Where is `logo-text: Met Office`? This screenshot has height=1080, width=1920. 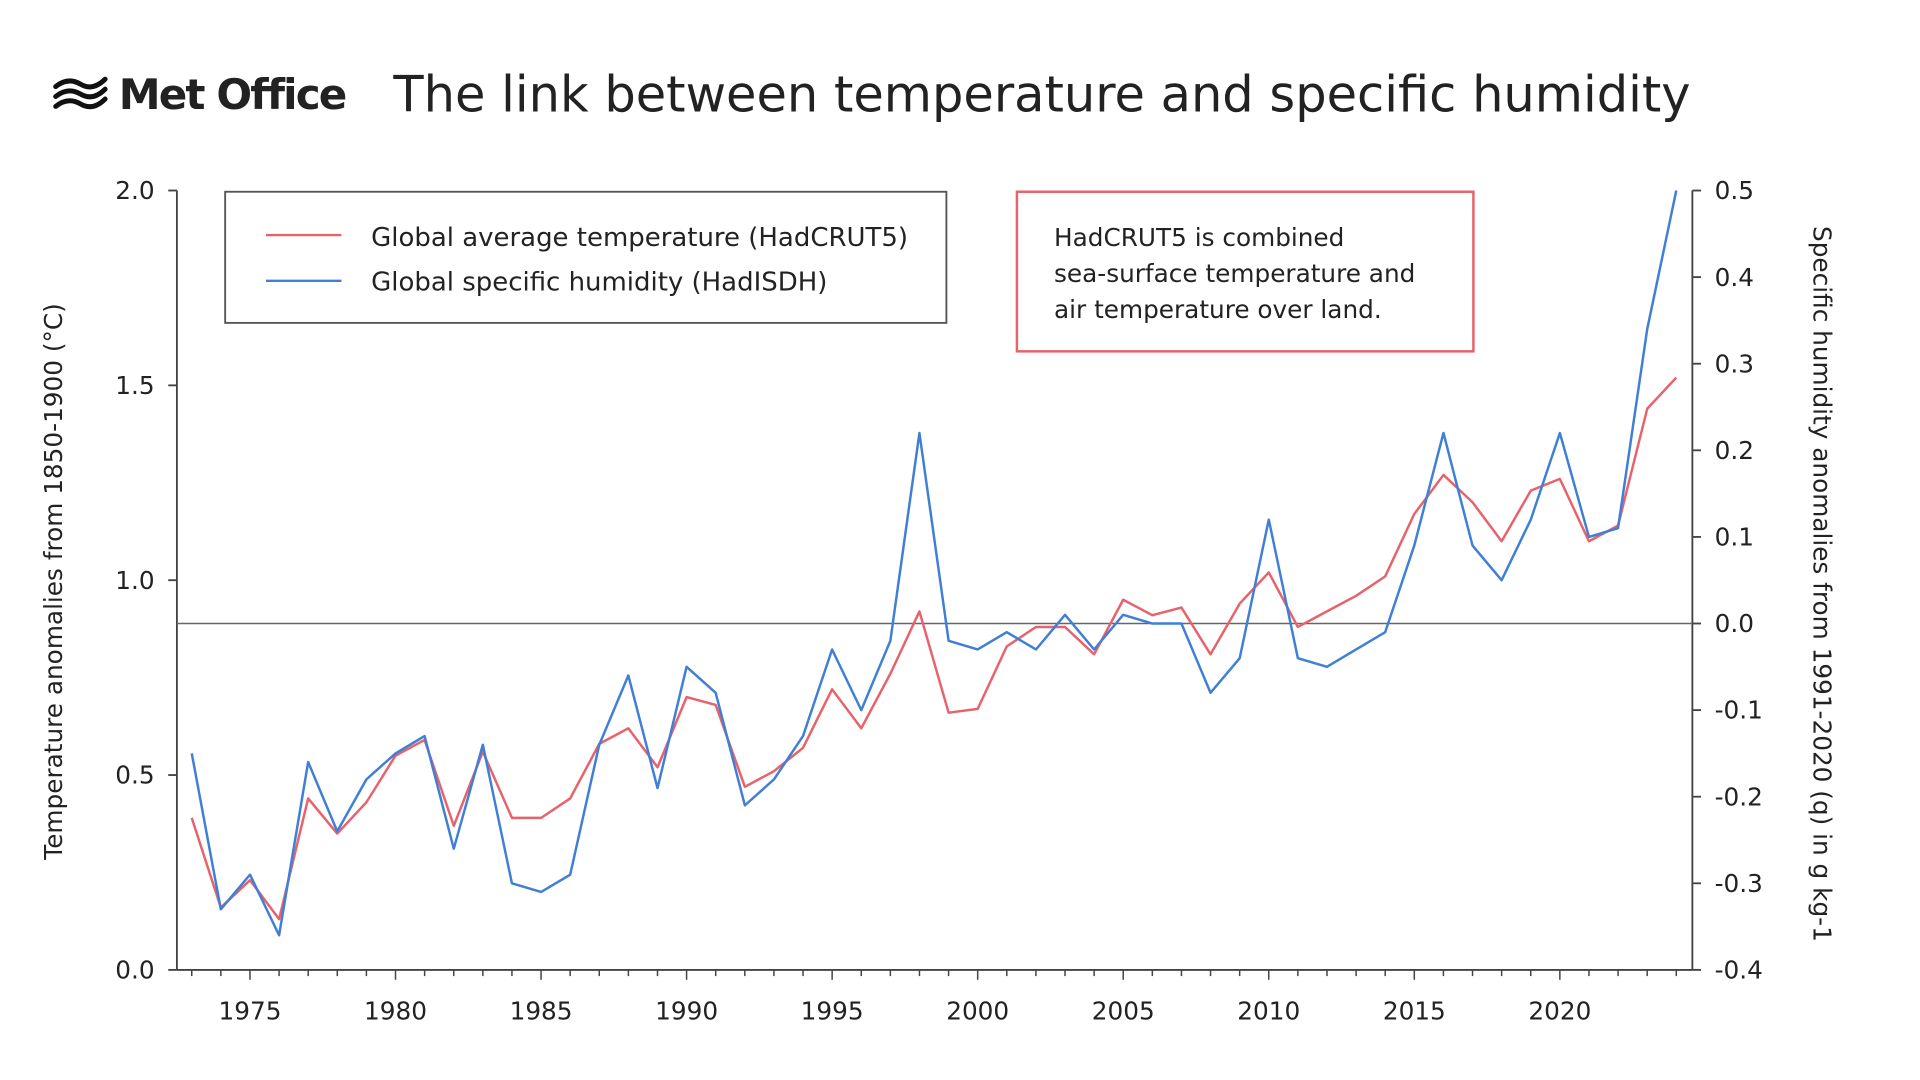 logo-text: Met Office is located at coordinates (232, 94).